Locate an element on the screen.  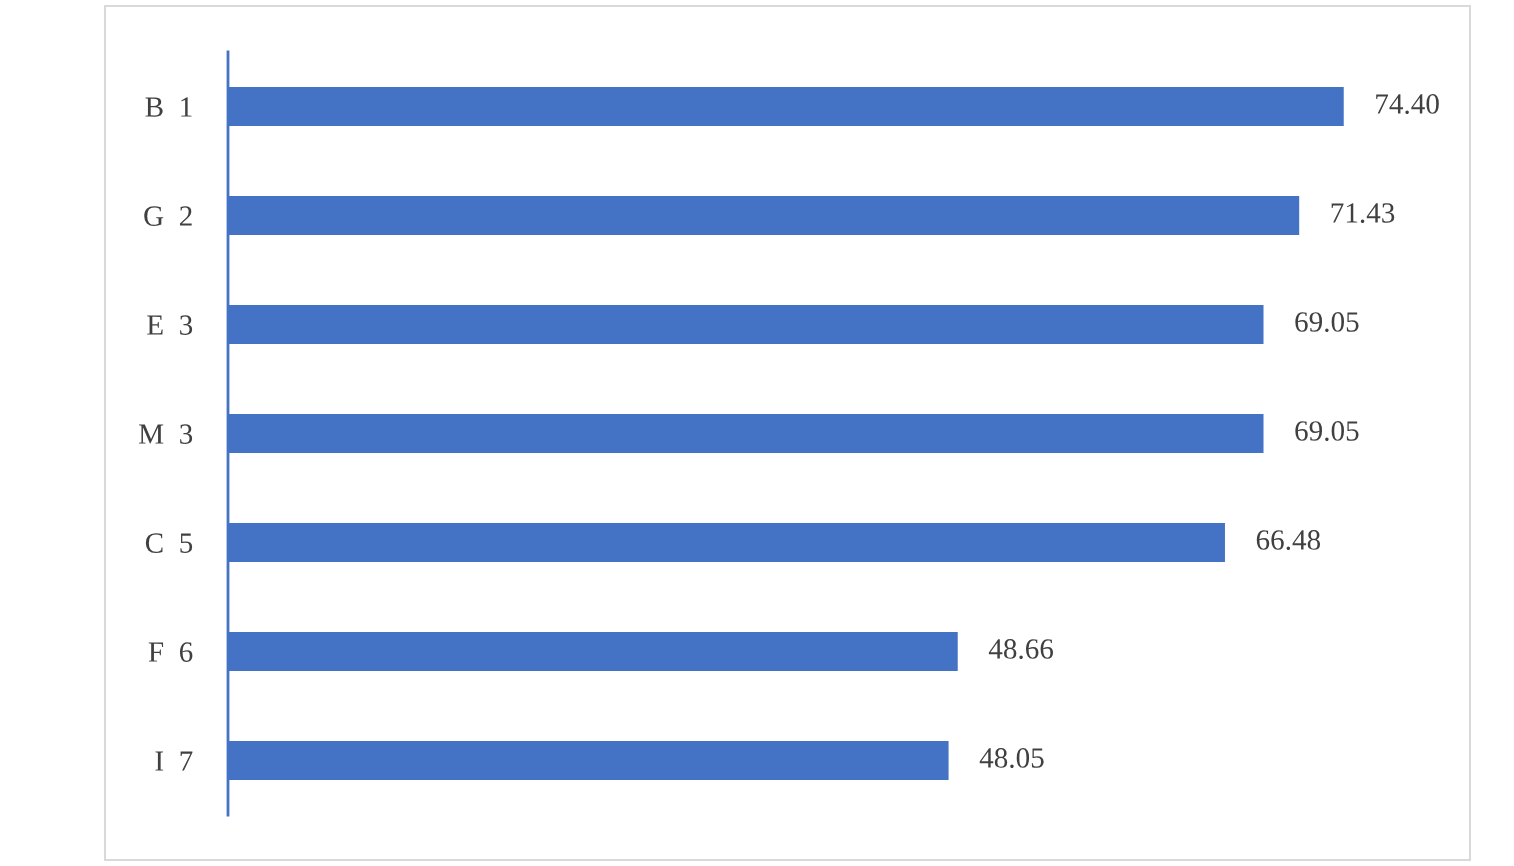
data-label: 74.40 is located at coordinates (1407, 104).